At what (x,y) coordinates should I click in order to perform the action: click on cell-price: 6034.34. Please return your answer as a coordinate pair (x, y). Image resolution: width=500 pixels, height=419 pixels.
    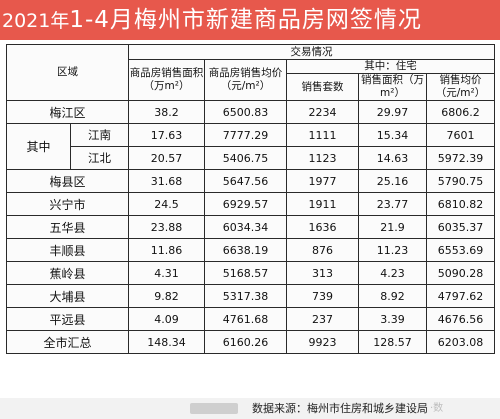
    Looking at the image, I should click on (245, 227).